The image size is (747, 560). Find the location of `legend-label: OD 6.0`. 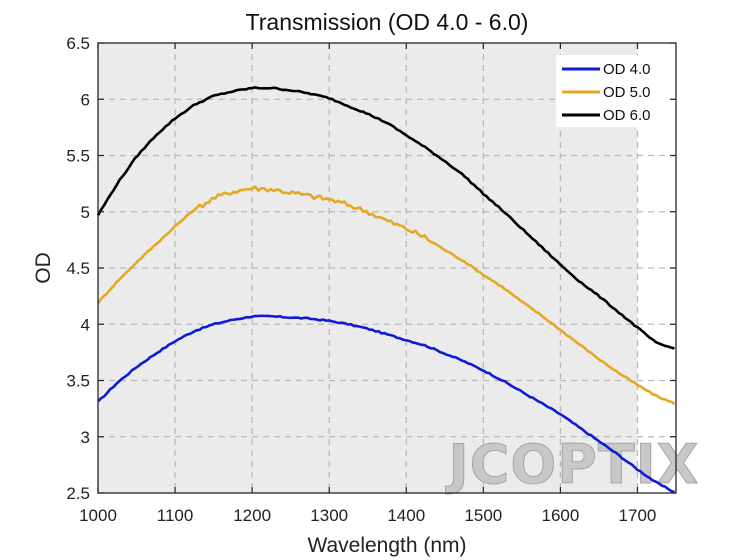

legend-label: OD 6.0 is located at coordinates (627, 115).